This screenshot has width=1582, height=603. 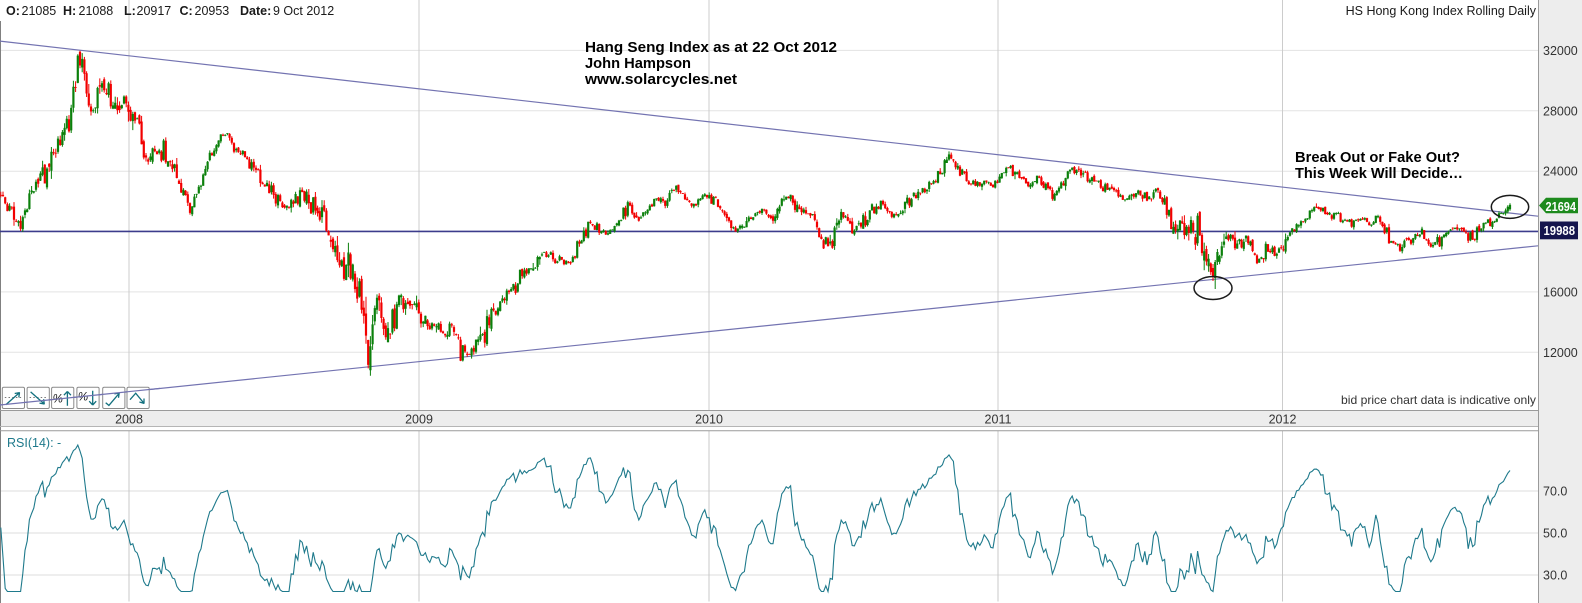 What do you see at coordinates (34, 443) in the screenshot?
I see `svg-text: RSI(14): -` at bounding box center [34, 443].